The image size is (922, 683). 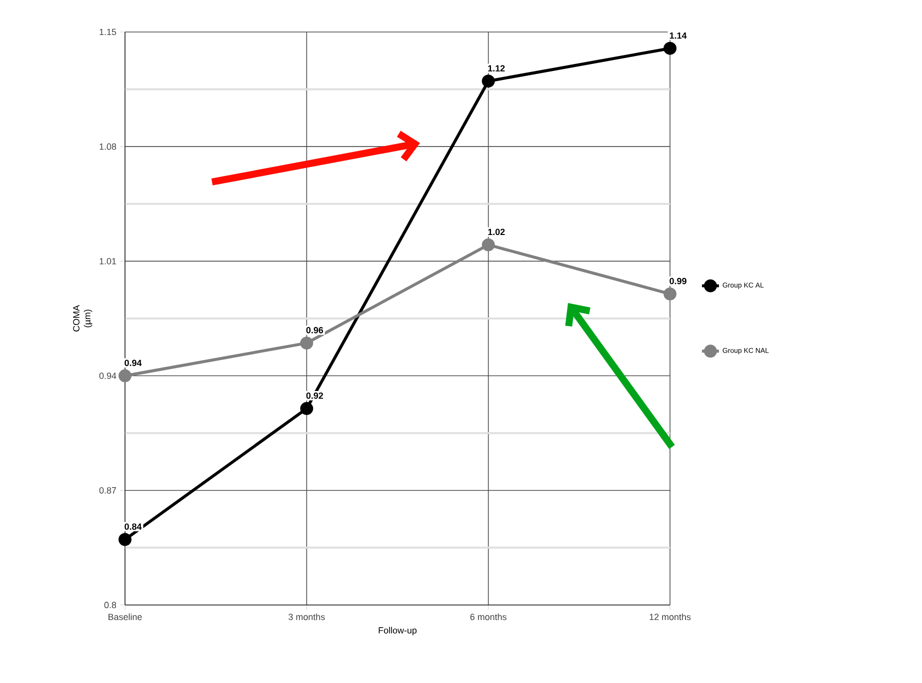 I want to click on data-label: 0.99, so click(x=678, y=281).